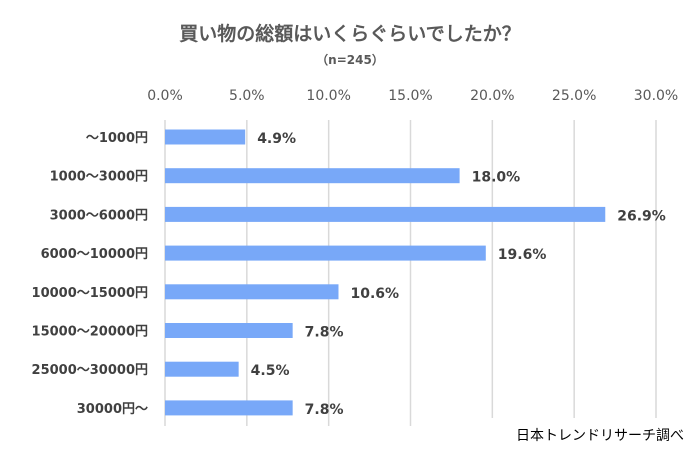  What do you see at coordinates (328, 96) in the screenshot?
I see `x-tick-label: 10.0%` at bounding box center [328, 96].